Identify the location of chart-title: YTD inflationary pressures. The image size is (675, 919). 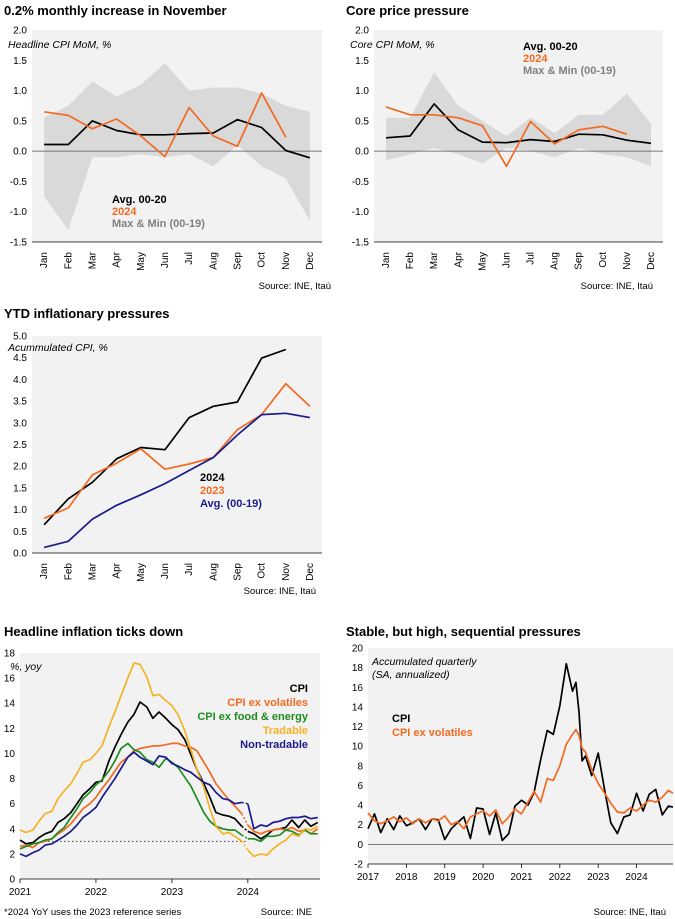
(87, 313).